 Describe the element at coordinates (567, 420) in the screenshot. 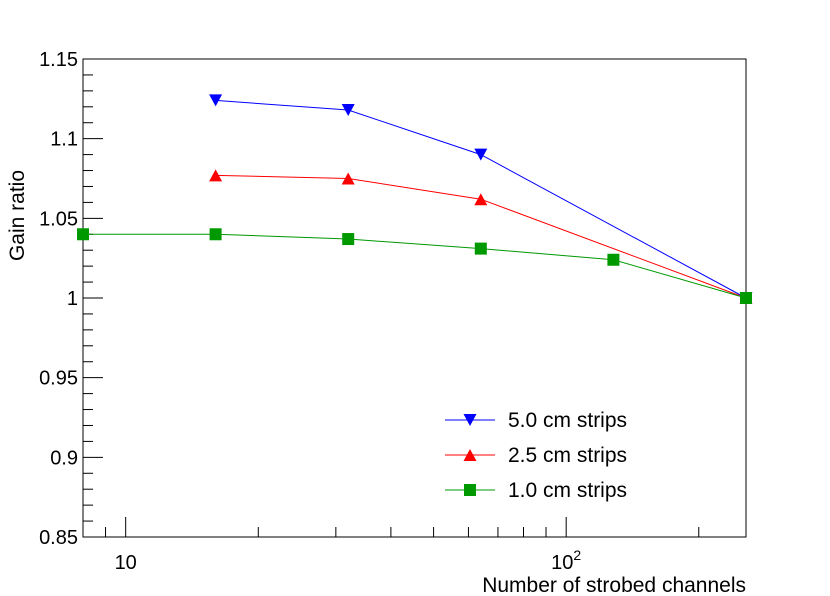

I see `legend-label: 5.0 cm strips` at that location.